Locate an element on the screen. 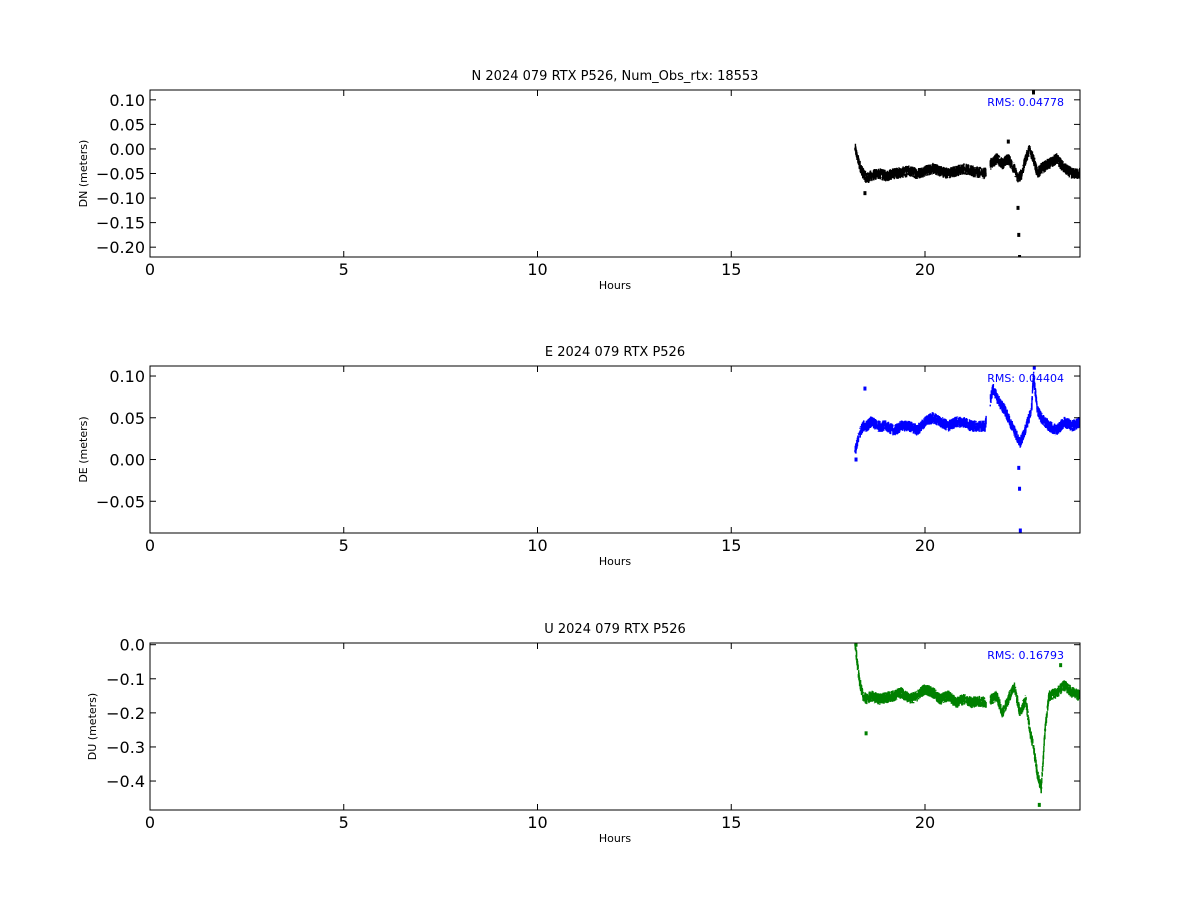  y-tick-label: −0.3 is located at coordinates (125, 747).